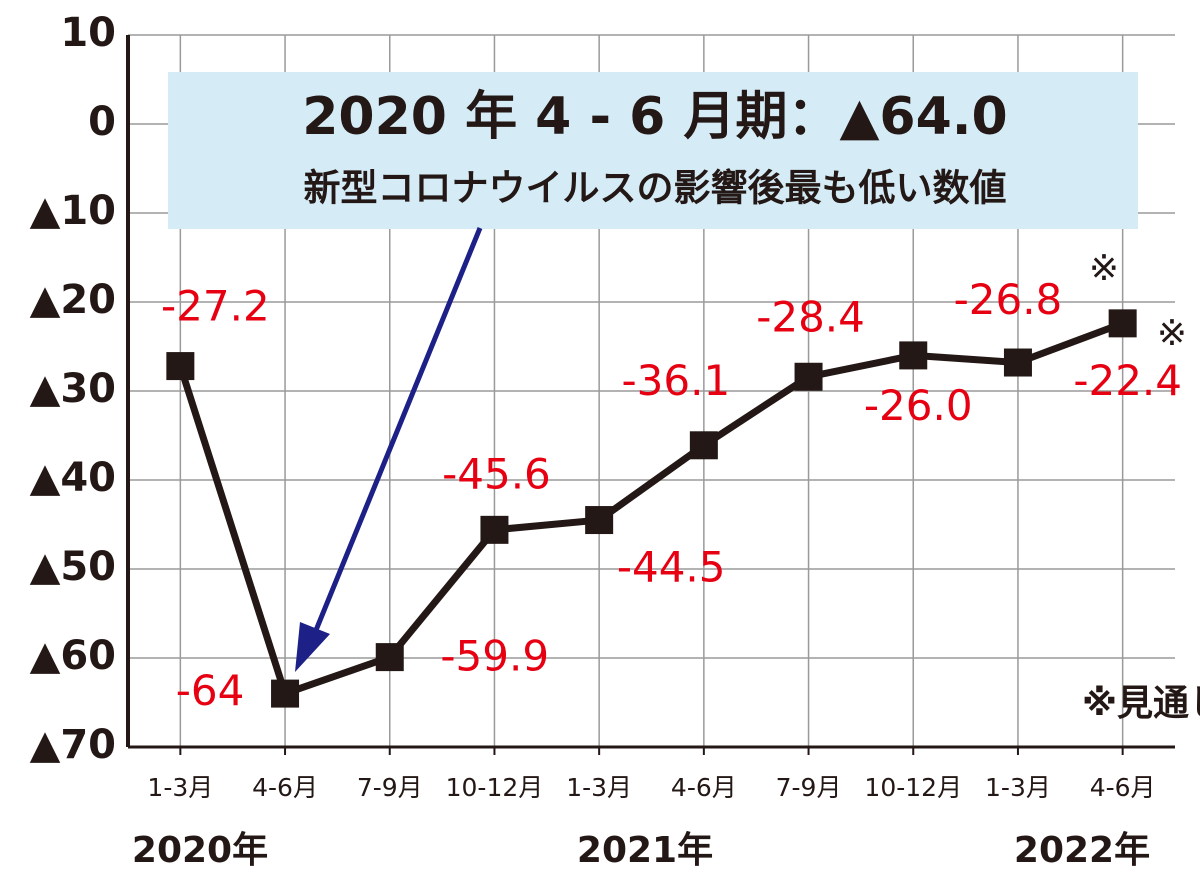 The width and height of the screenshot is (1200, 893). Describe the element at coordinates (215, 306) in the screenshot. I see `value-label: -27.2` at that location.